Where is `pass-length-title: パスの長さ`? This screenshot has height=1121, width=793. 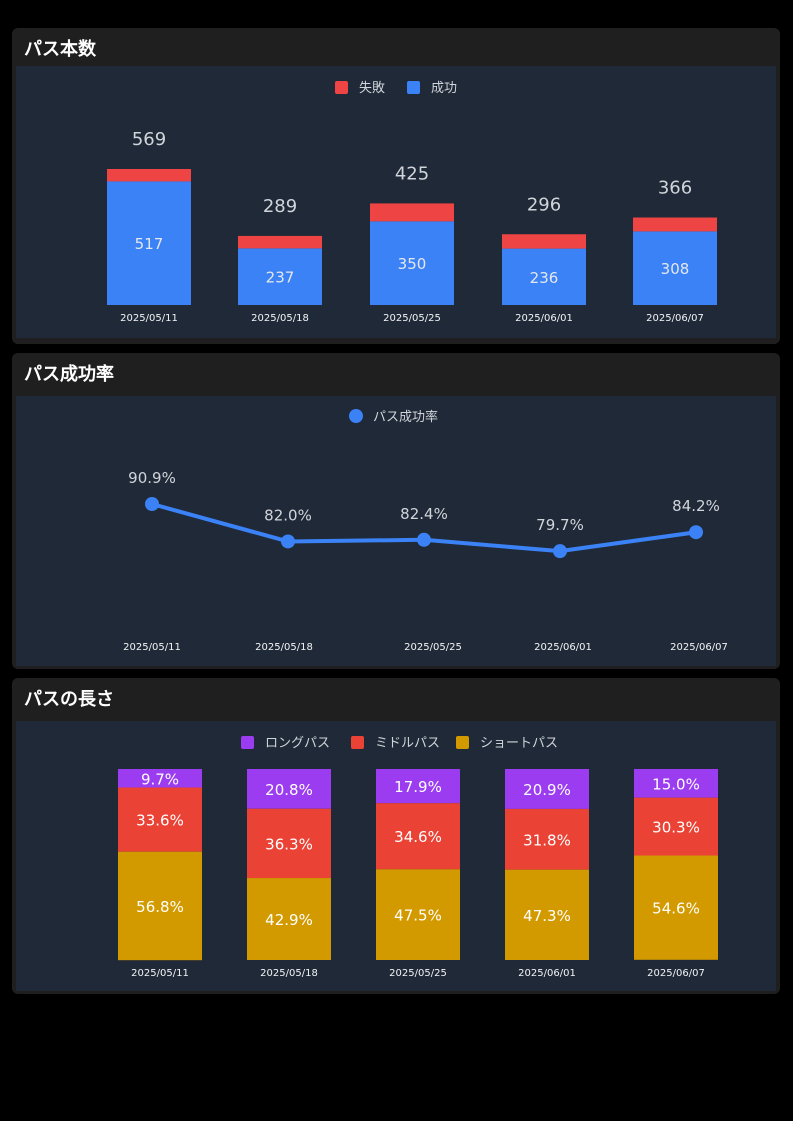
pass-length-title: パスの長さ is located at coordinates (69, 699).